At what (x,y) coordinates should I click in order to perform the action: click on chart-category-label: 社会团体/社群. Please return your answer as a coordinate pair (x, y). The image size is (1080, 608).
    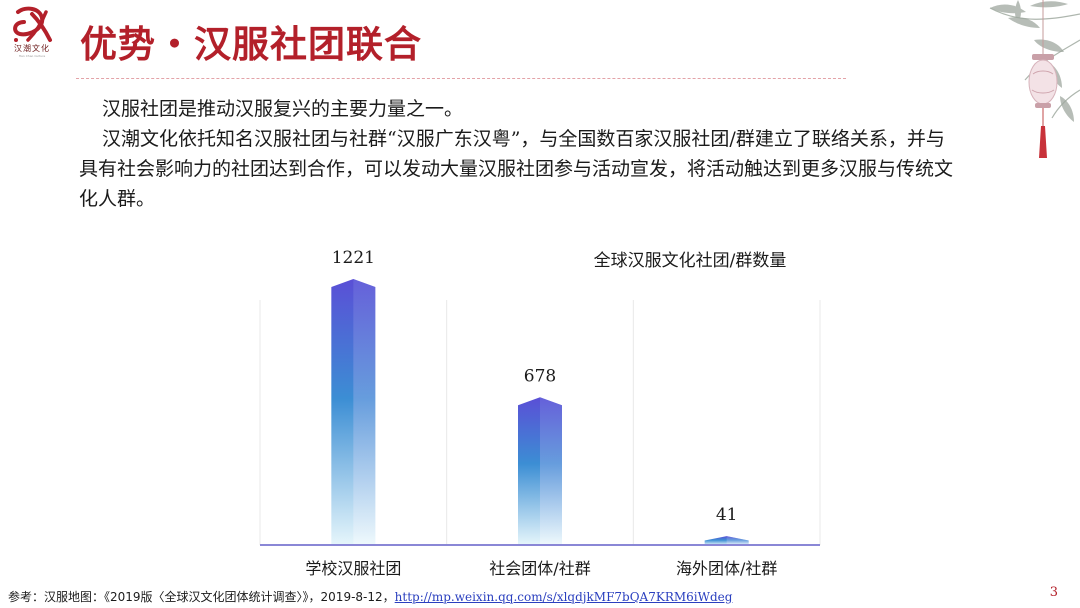
    Looking at the image, I should click on (539, 568).